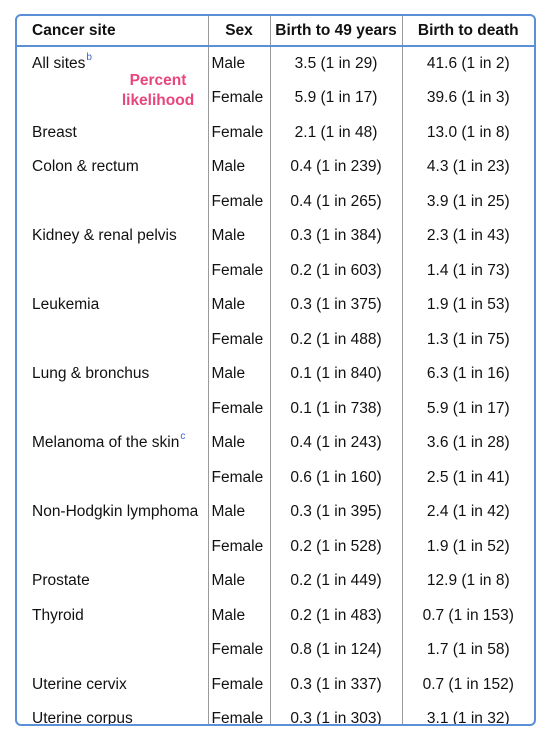 This screenshot has width=553, height=744. I want to click on cell-cancer-site-text: Melanoma of the skin, so click(106, 443).